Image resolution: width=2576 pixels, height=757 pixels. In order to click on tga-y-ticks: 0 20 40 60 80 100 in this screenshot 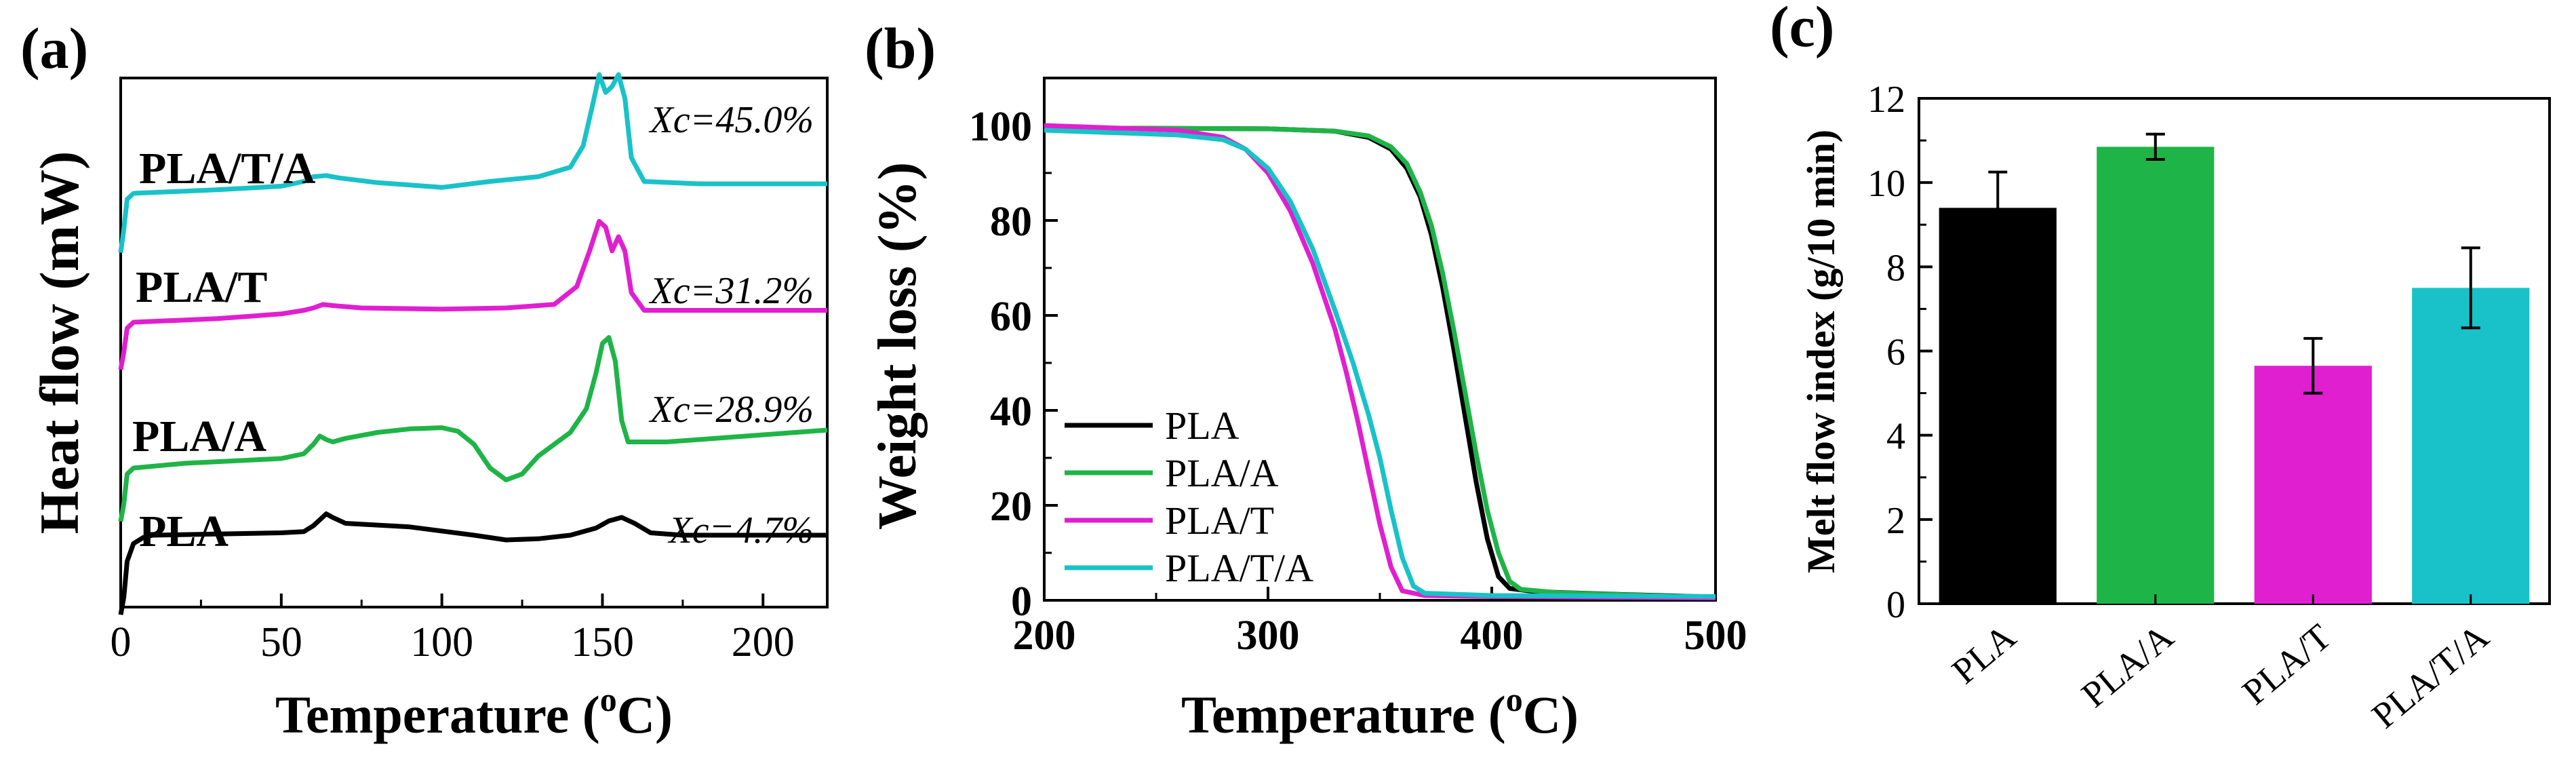, I will do `click(1014, 364)`.